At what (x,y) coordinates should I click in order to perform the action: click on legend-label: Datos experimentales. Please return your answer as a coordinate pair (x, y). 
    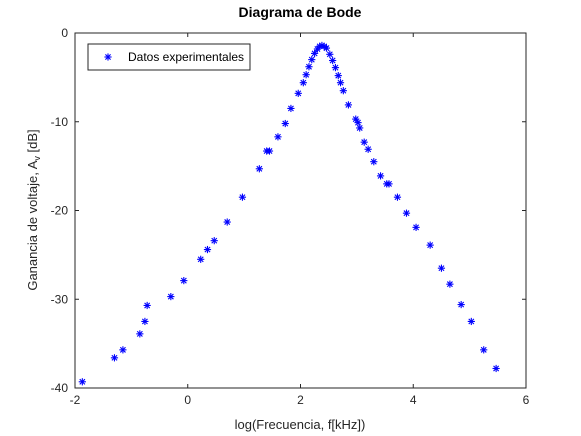
    Looking at the image, I should click on (186, 57).